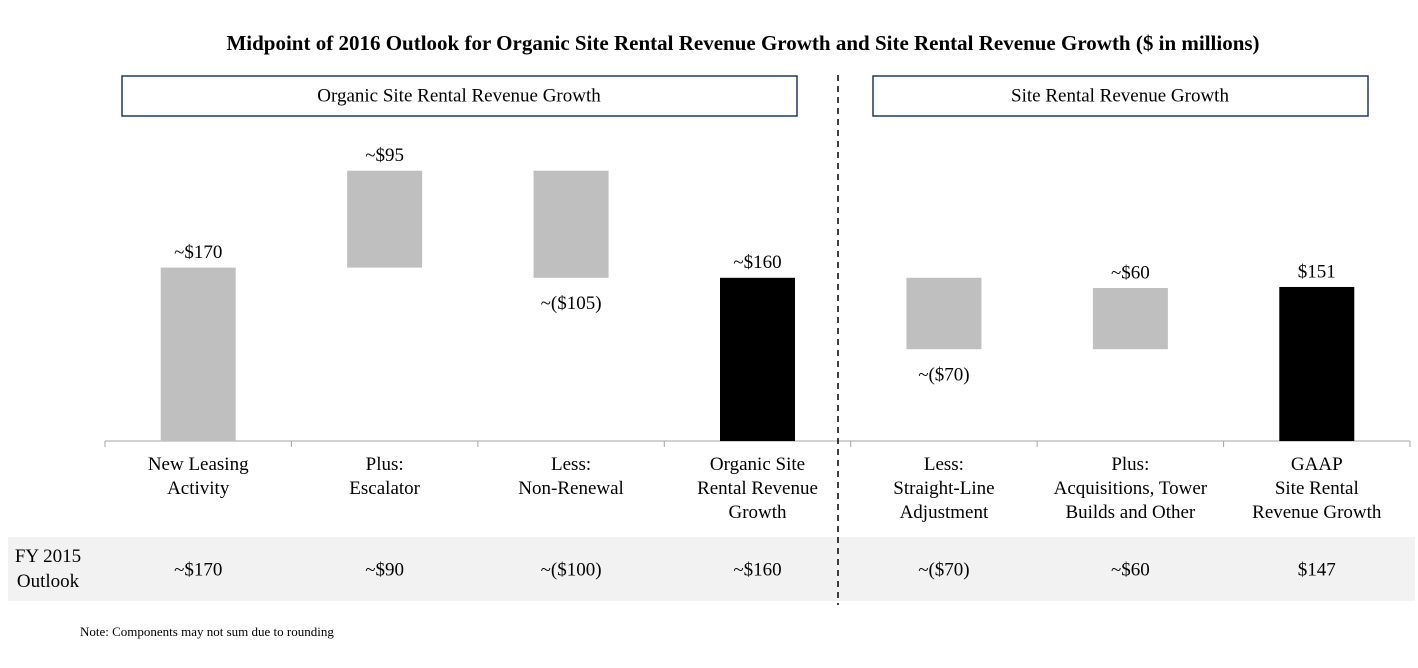  Describe the element at coordinates (757, 262) in the screenshot. I see `value-label: ~$160` at that location.